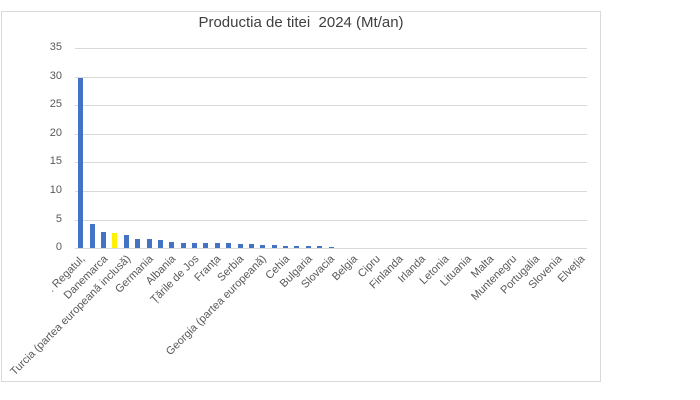 The image size is (700, 400). What do you see at coordinates (58, 219) in the screenshot?
I see `y-tick-label: 5` at bounding box center [58, 219].